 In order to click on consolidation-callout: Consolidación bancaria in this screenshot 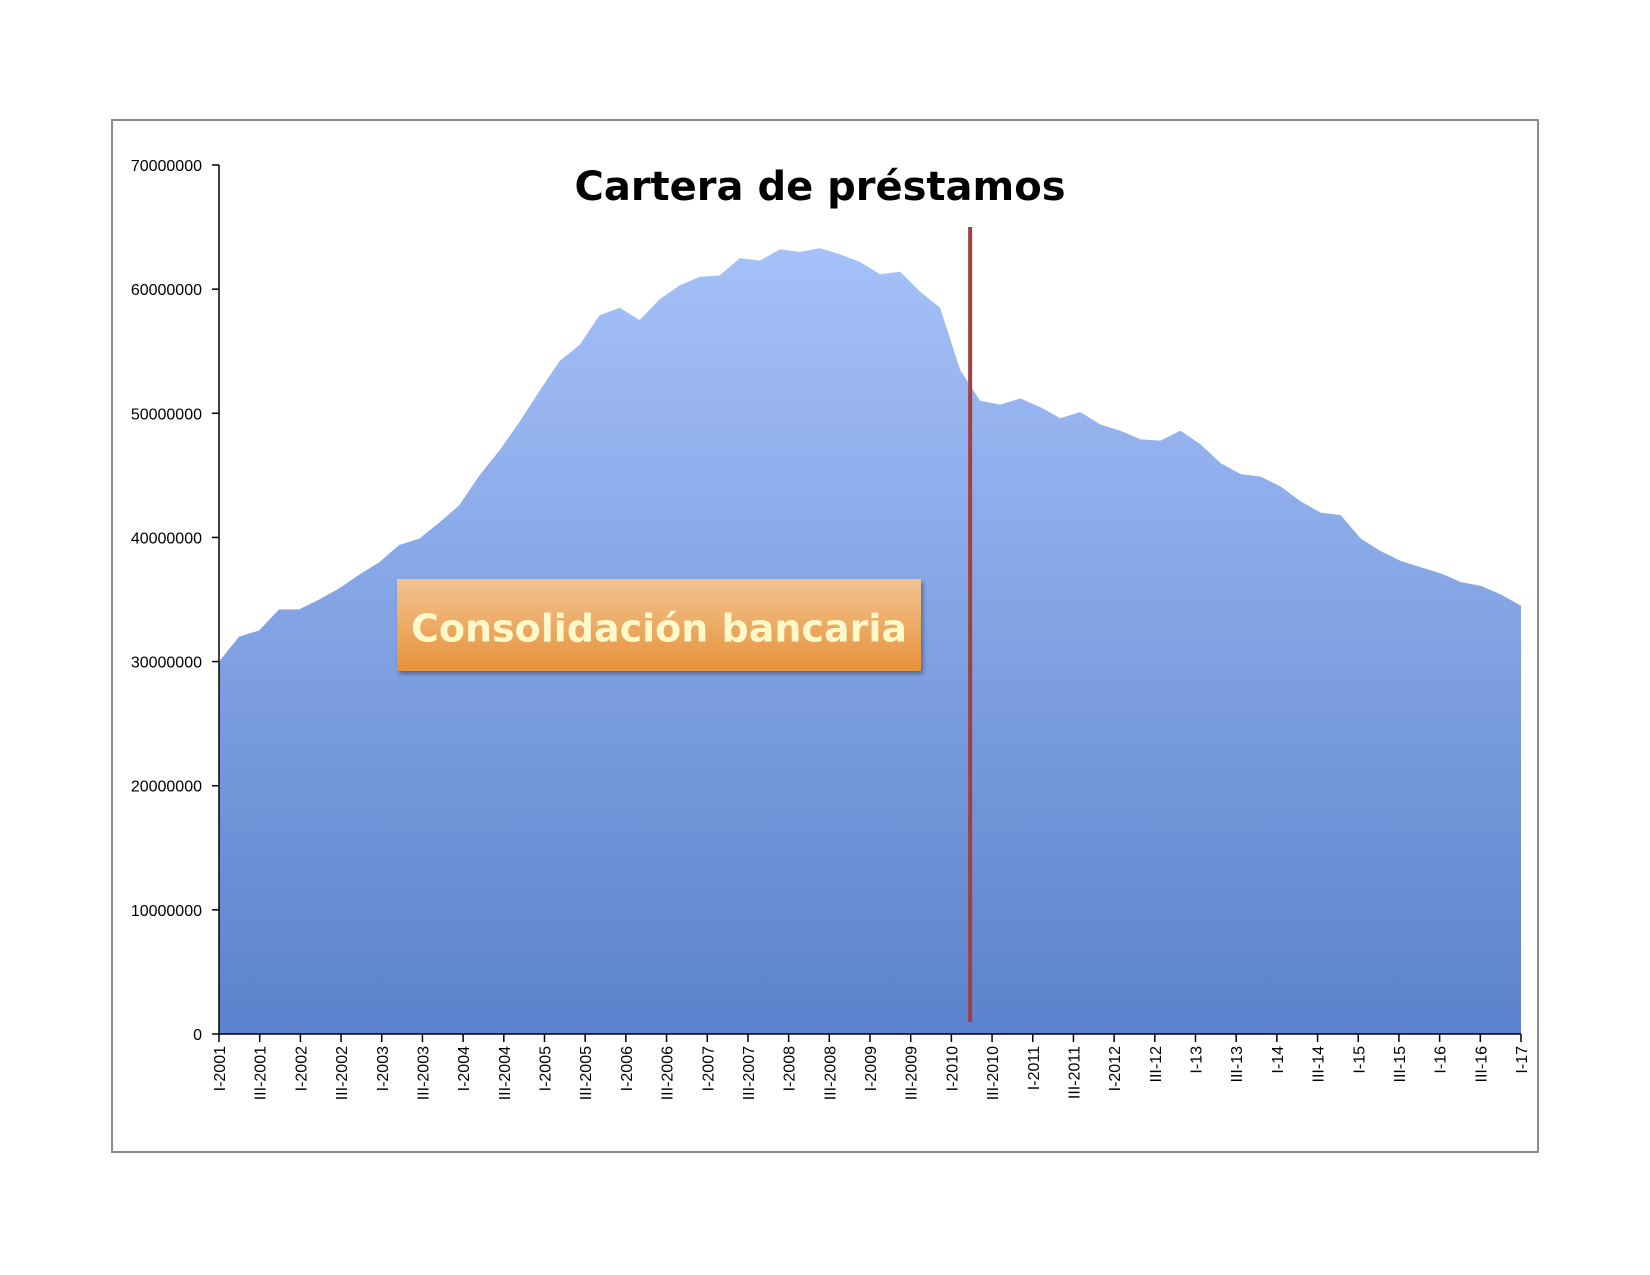, I will do `click(659, 625)`.